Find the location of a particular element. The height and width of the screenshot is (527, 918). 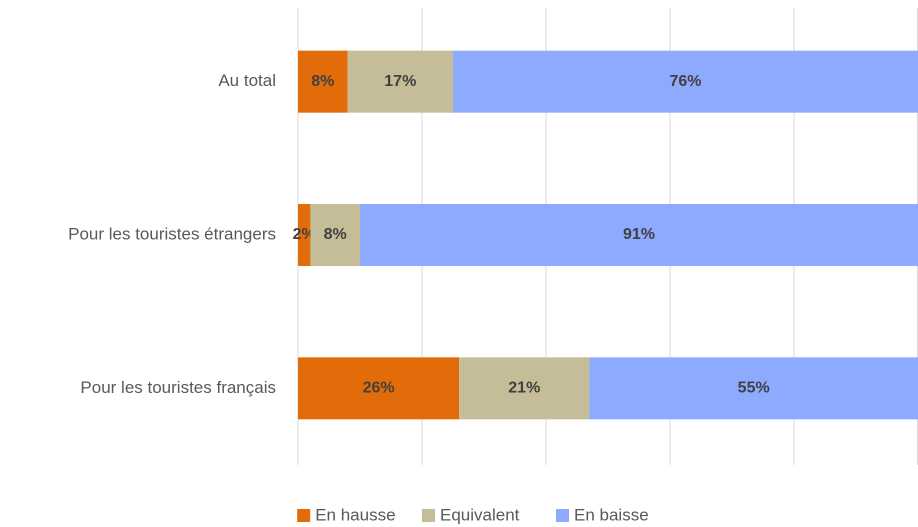

y-tick-label: Pour les touristes français is located at coordinates (178, 387).